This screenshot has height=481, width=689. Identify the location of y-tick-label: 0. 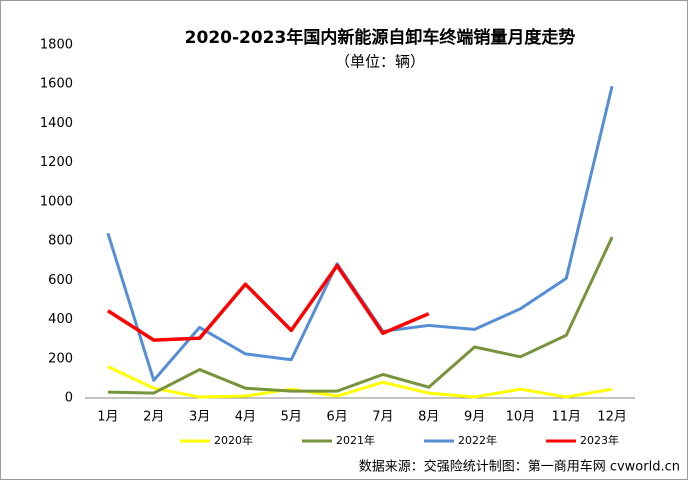
(69, 398).